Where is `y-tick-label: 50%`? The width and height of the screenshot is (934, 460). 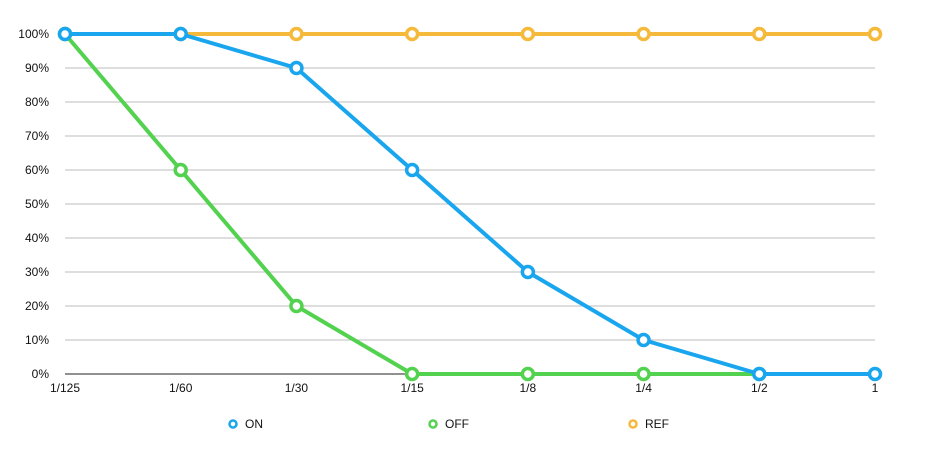
y-tick-label: 50% is located at coordinates (37, 204).